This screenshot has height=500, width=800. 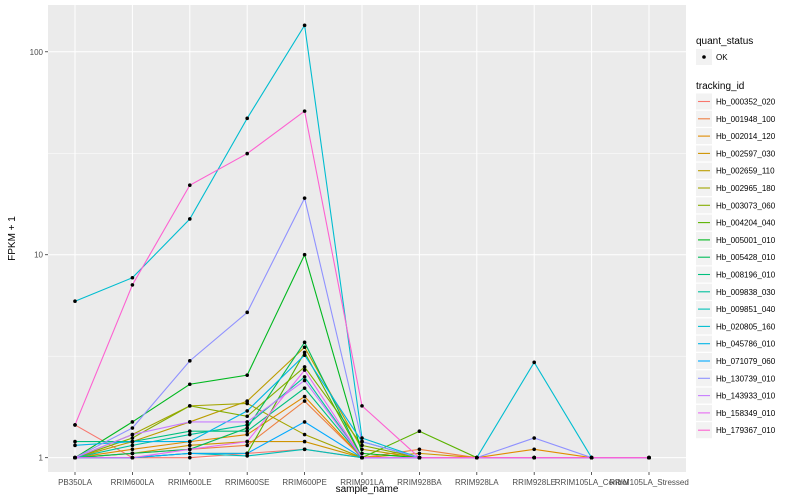 I want to click on legend-label: Hb_004204_040, so click(x=746, y=223).